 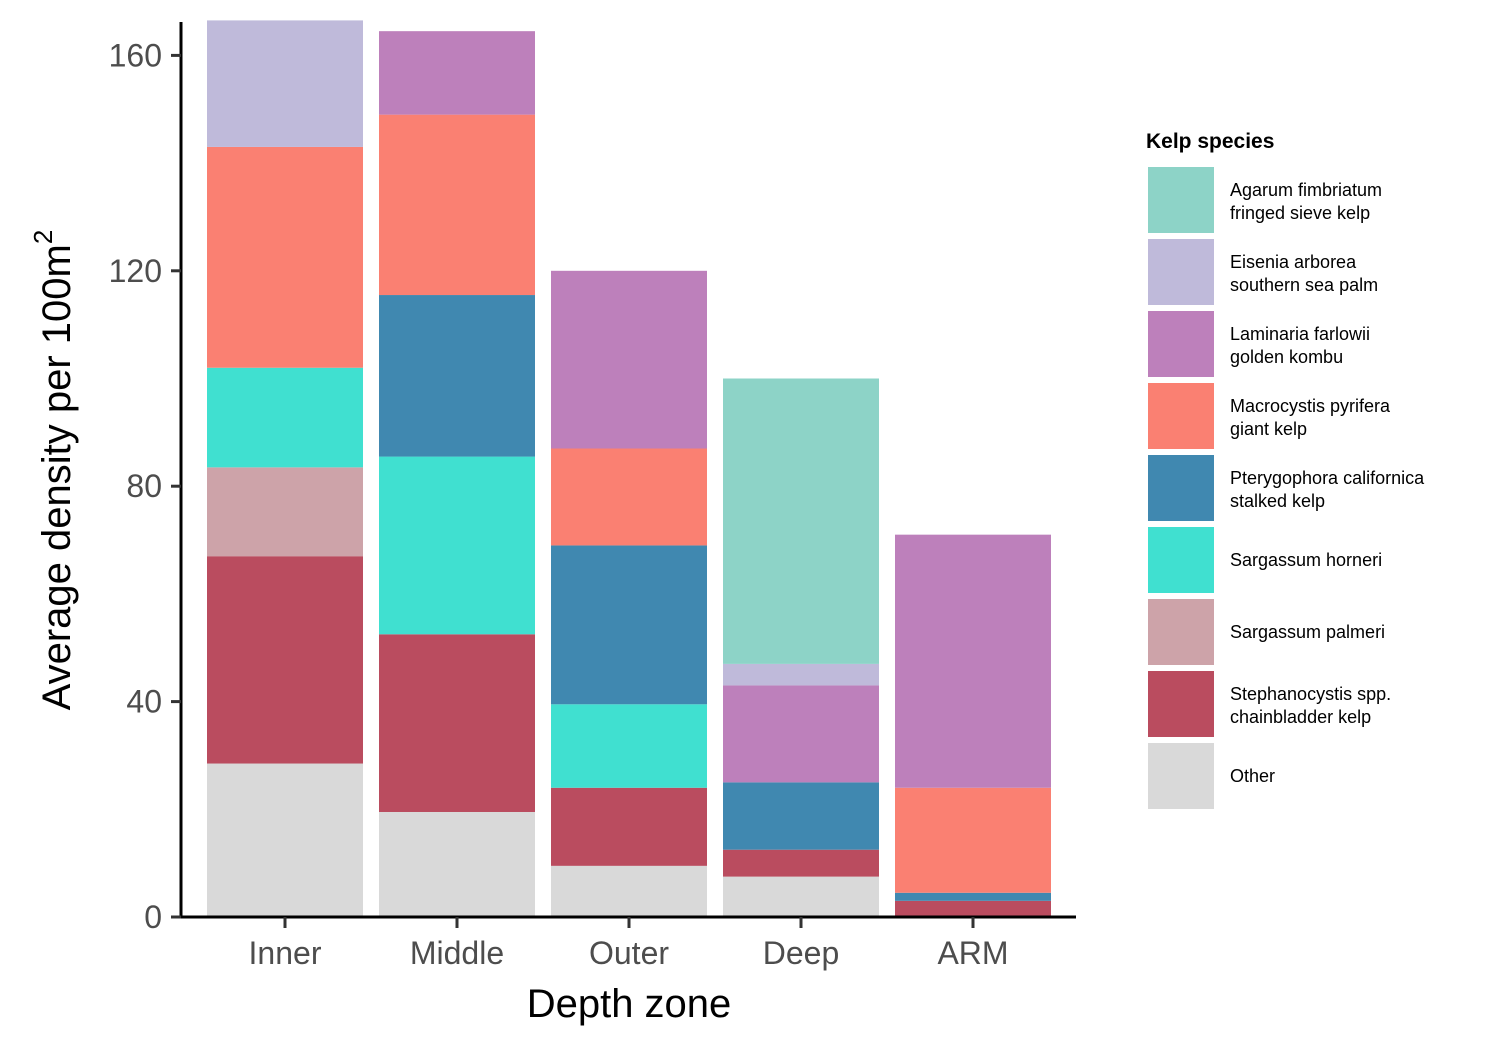 What do you see at coordinates (1306, 190) in the screenshot?
I see `legend-label-line1: Agarum fimbriatum` at bounding box center [1306, 190].